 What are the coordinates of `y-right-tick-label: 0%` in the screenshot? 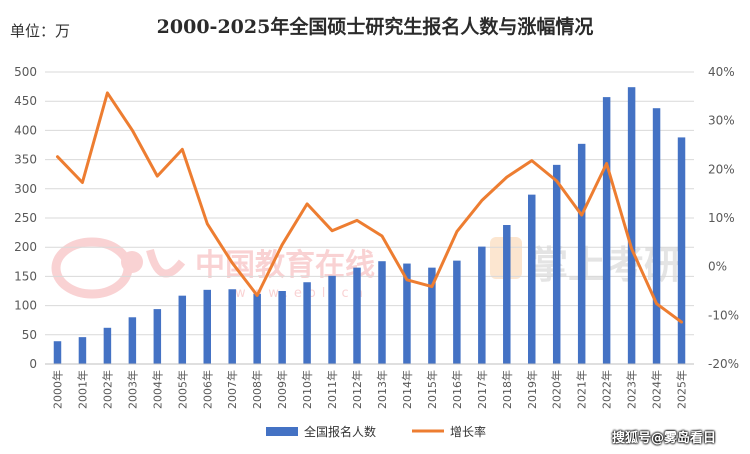 It's located at (717, 267).